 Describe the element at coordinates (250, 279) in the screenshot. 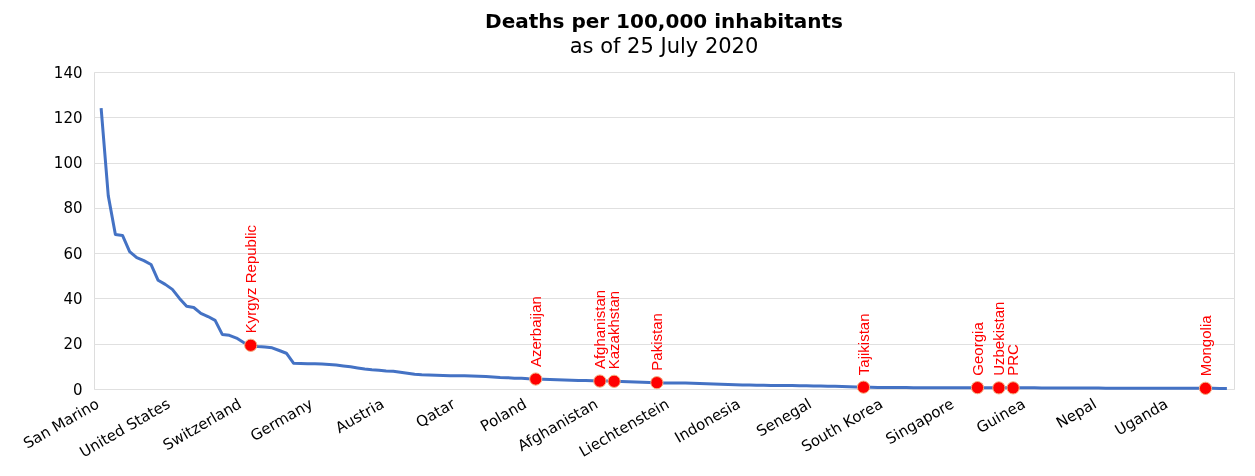

I see `data-label: Kyrgyz Republic` at that location.